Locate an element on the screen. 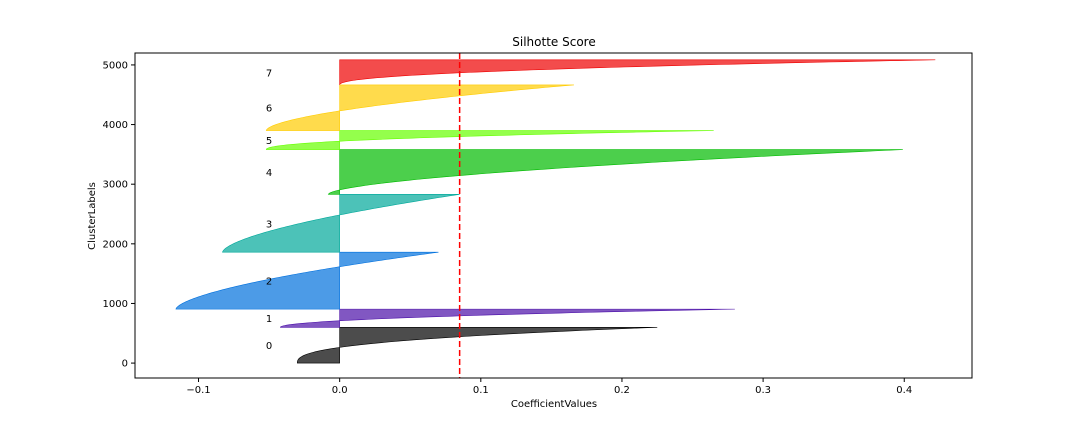 The image size is (1080, 436). x-tick-label: 0.4 is located at coordinates (904, 390).